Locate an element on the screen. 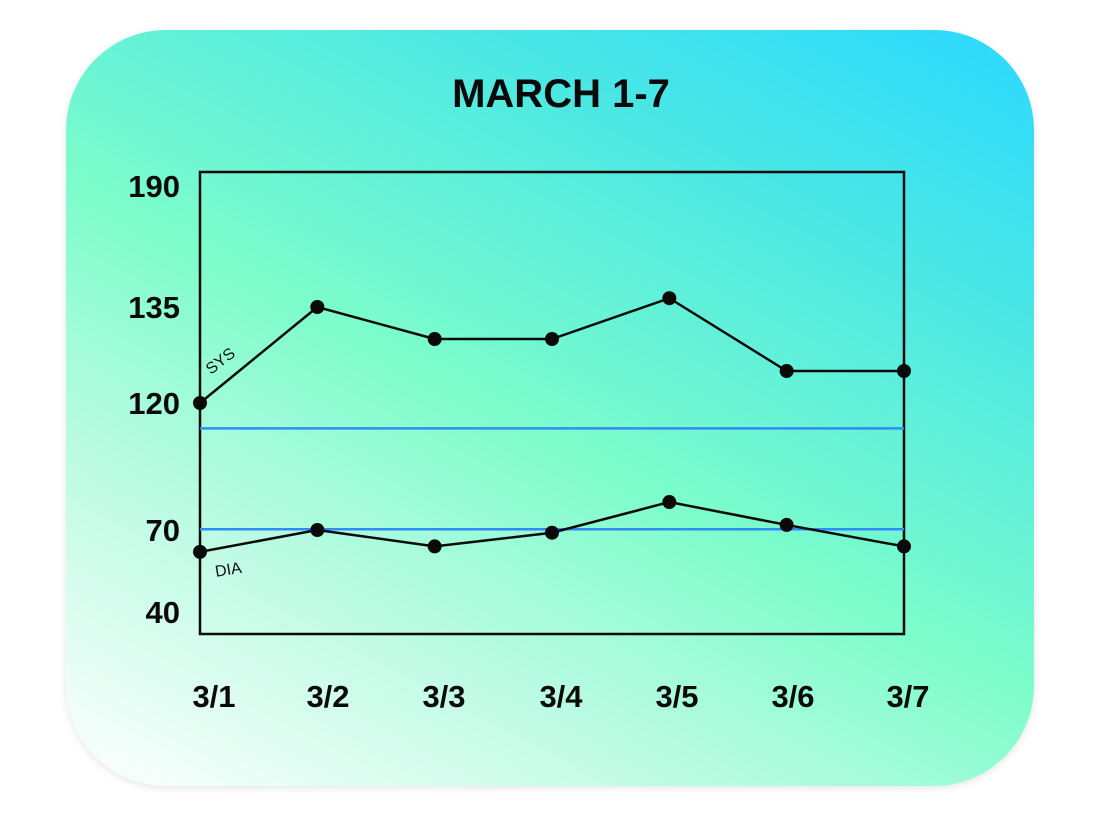 Image resolution: width=1113 pixels, height=816 pixels. x-axis-tick-labels: 3/1 3/2 3/3 3/4 3/5 3/6 3/7 is located at coordinates (560, 696).